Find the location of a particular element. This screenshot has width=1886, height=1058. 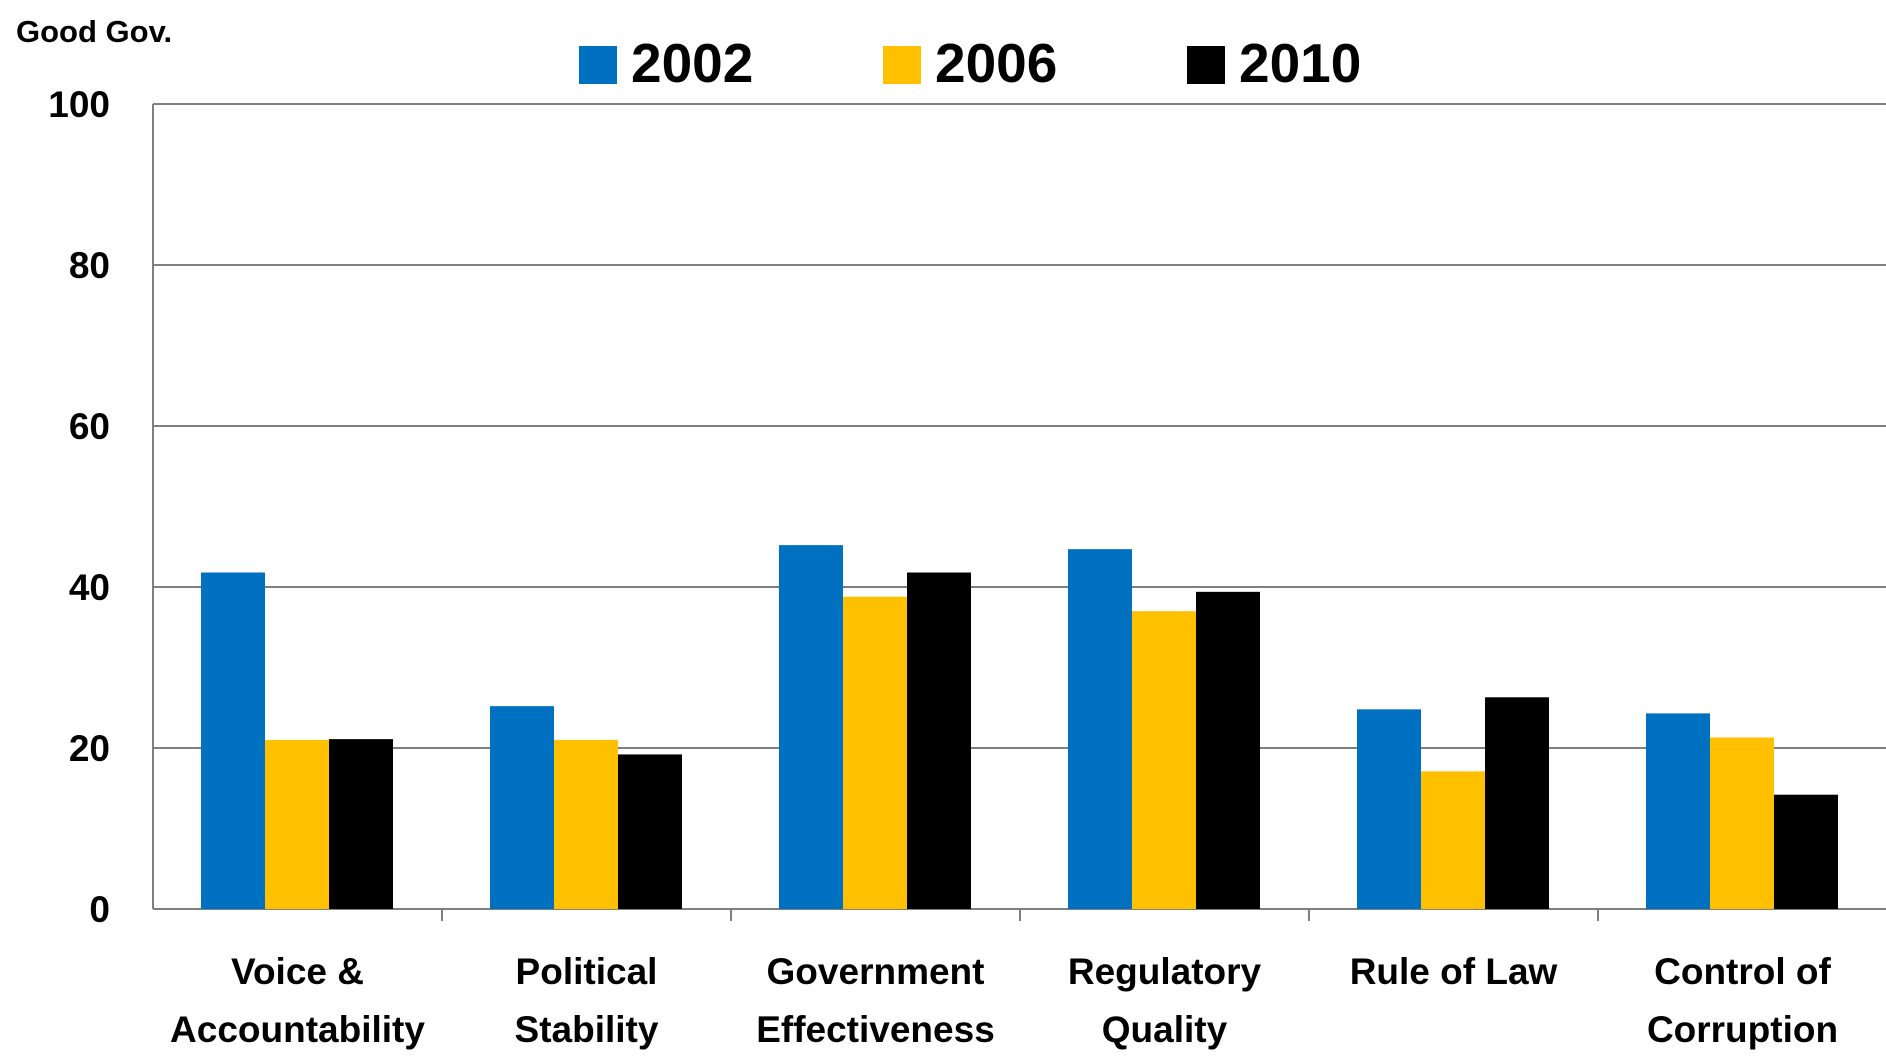

y-tick-label: 40 is located at coordinates (89, 587).